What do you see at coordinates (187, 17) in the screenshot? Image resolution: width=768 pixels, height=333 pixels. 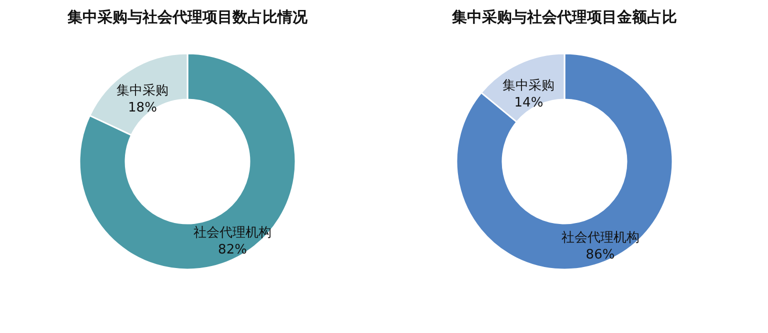 I see `chart-title: 集中采购与社会代理项目数占比情况` at bounding box center [187, 17].